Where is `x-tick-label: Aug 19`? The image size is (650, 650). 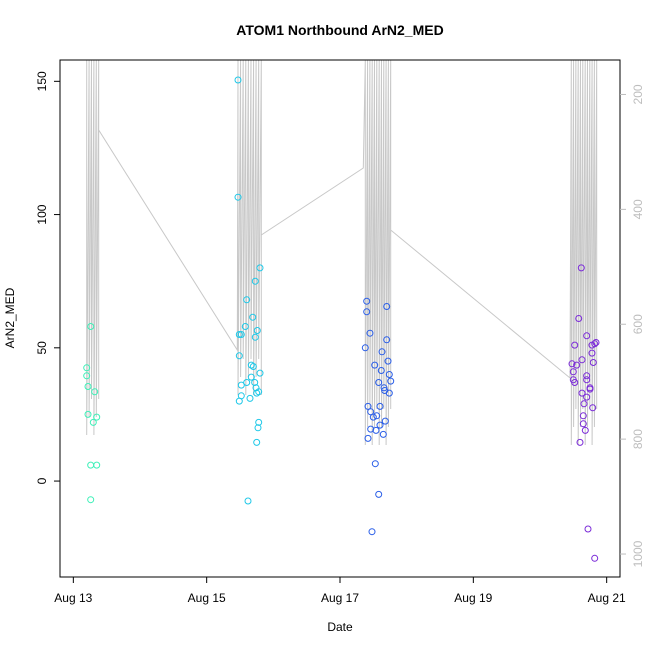 x-tick-label: Aug 19 is located at coordinates (473, 598).